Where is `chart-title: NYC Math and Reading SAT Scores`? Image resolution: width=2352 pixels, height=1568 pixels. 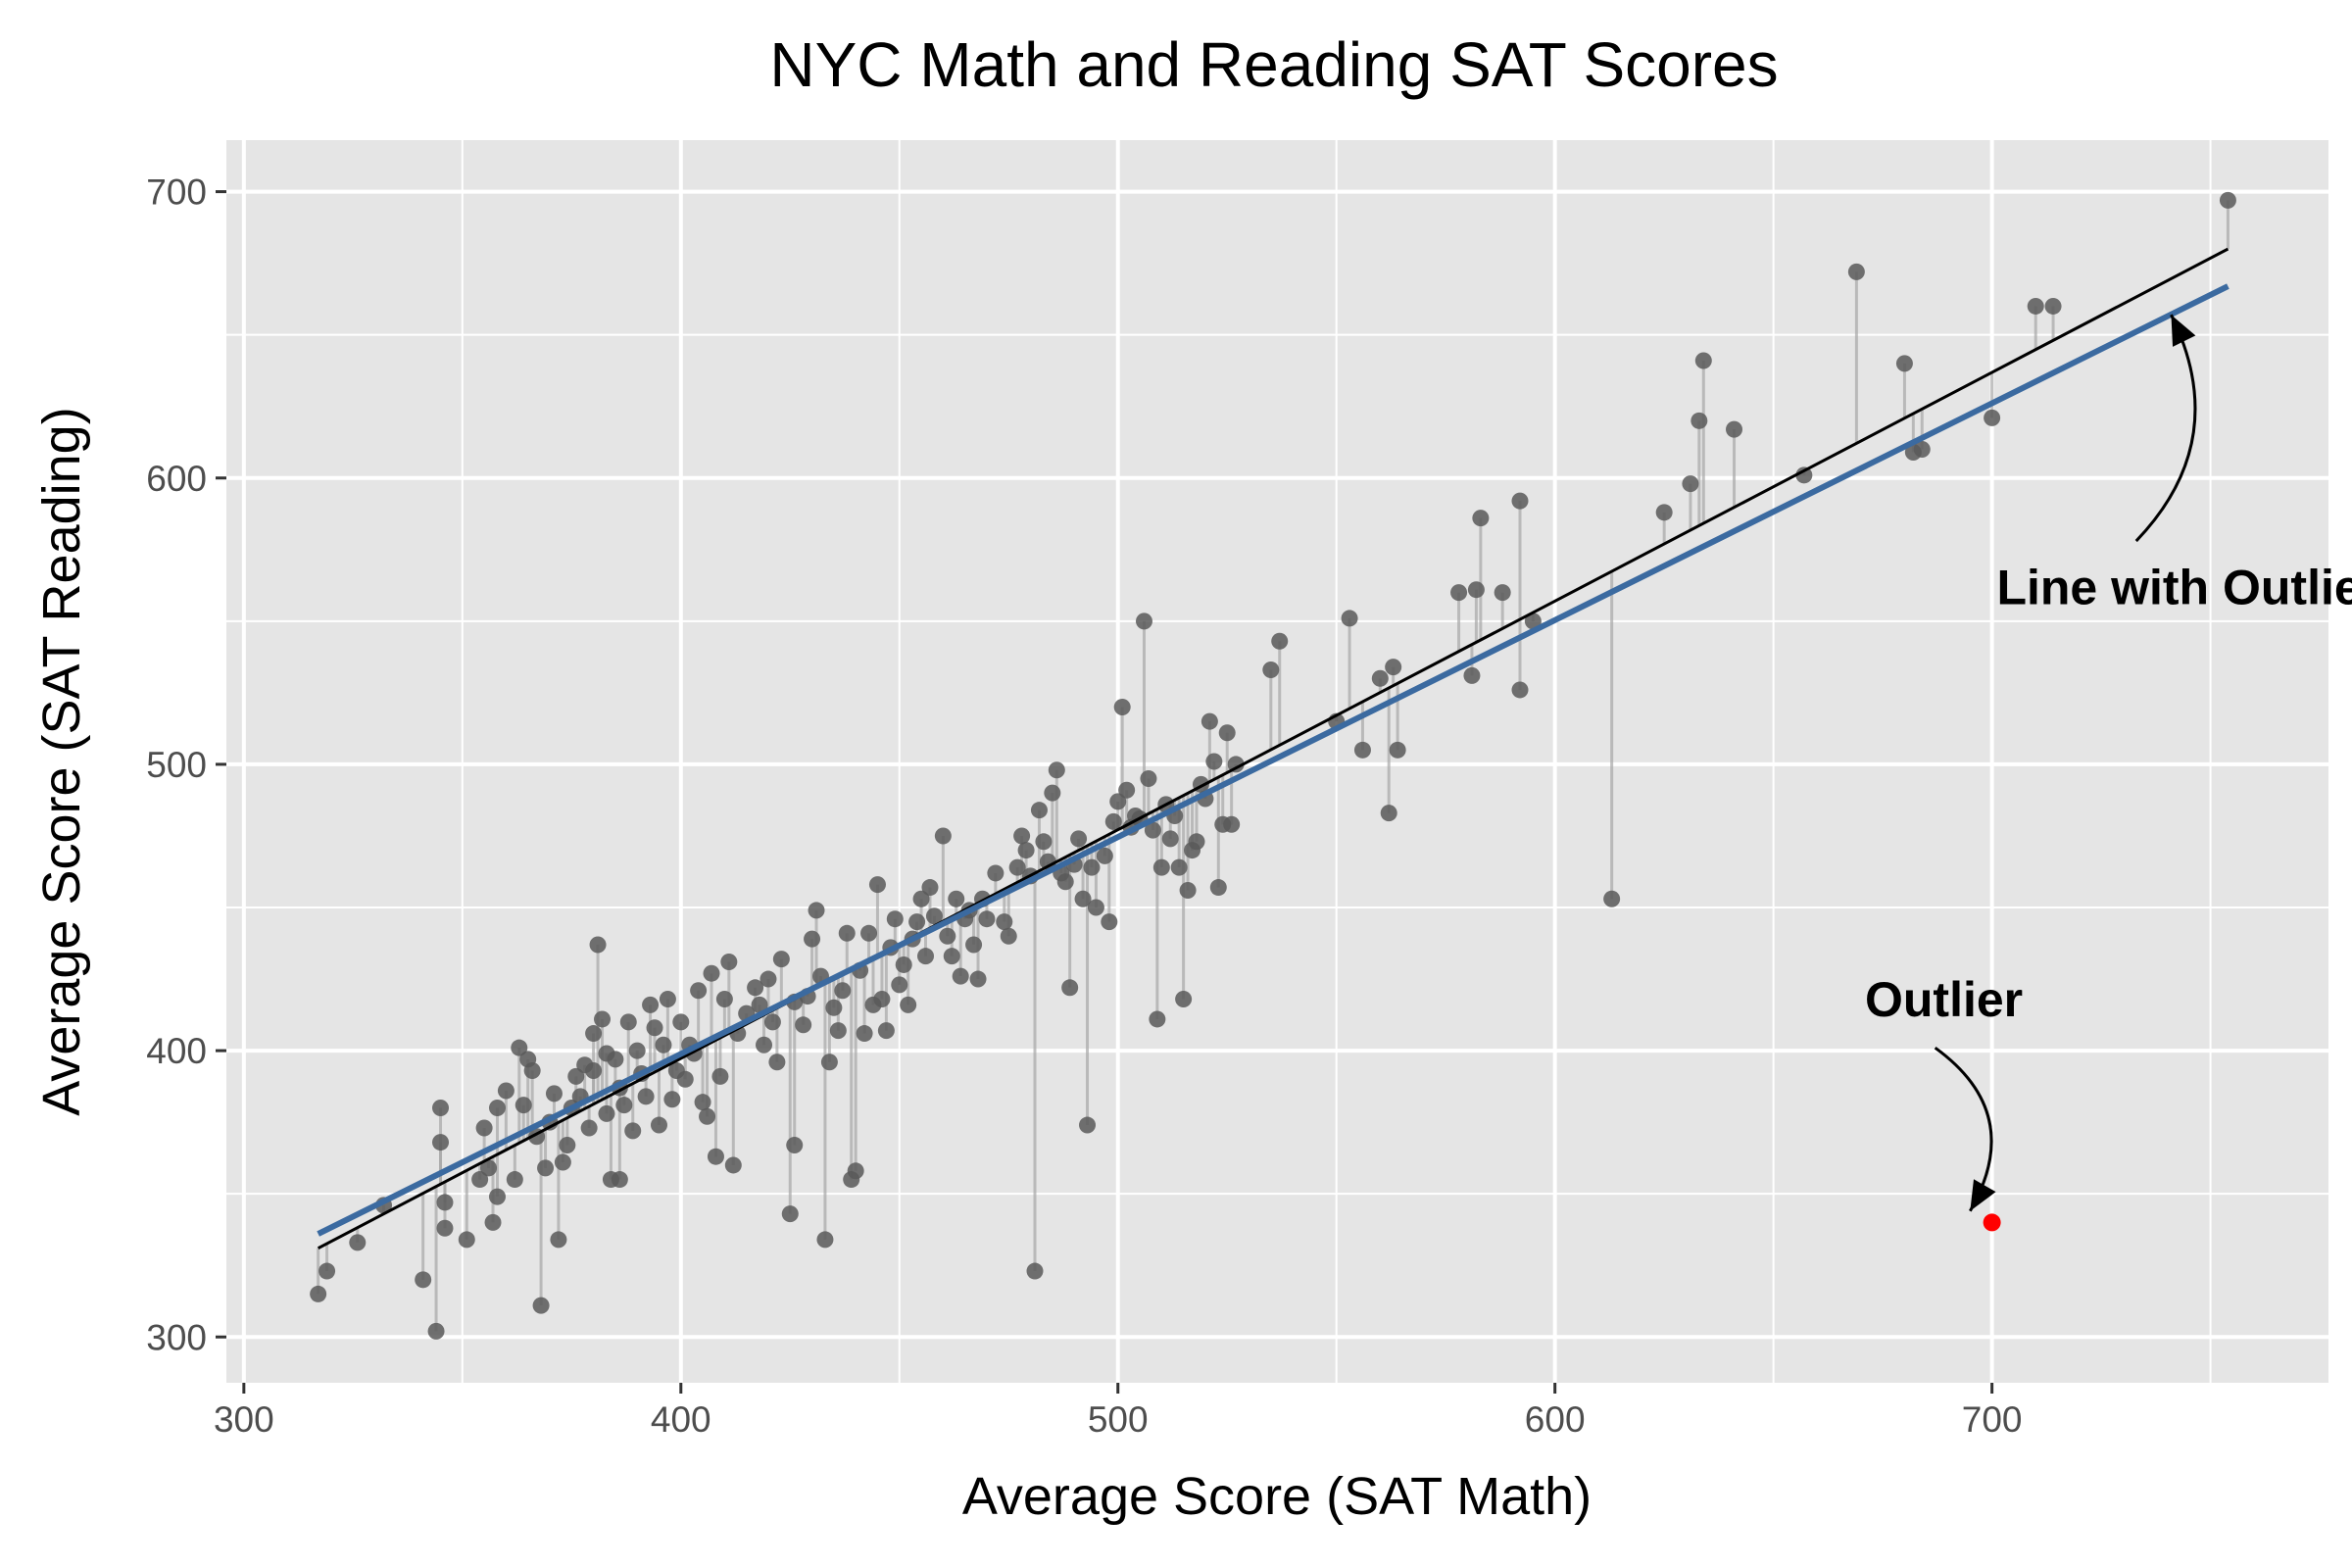
chart-title: NYC Math and Reading SAT Scores is located at coordinates (1273, 64).